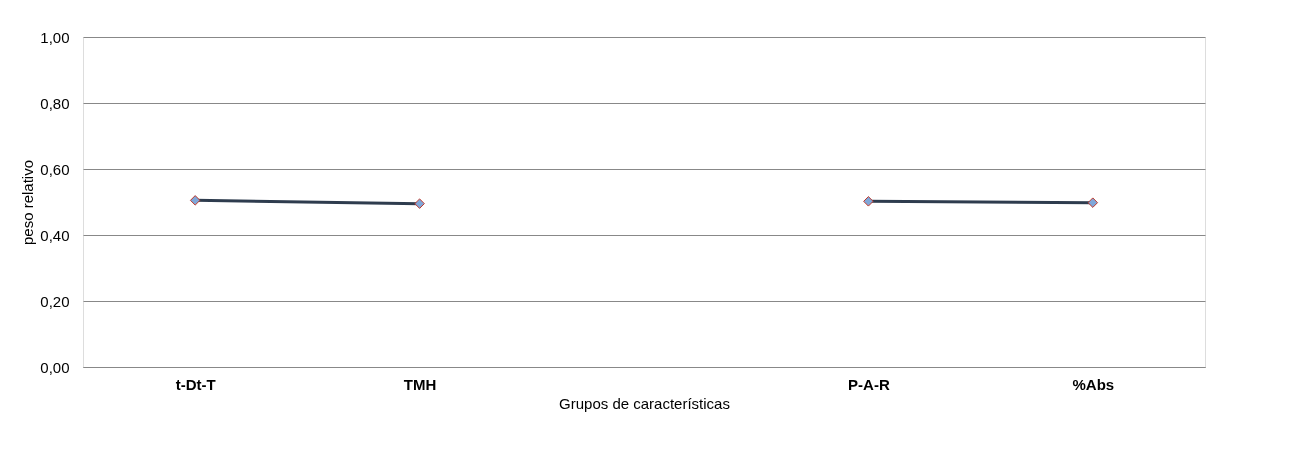  I want to click on x-tick-label: t-Dt-T, so click(195, 384).